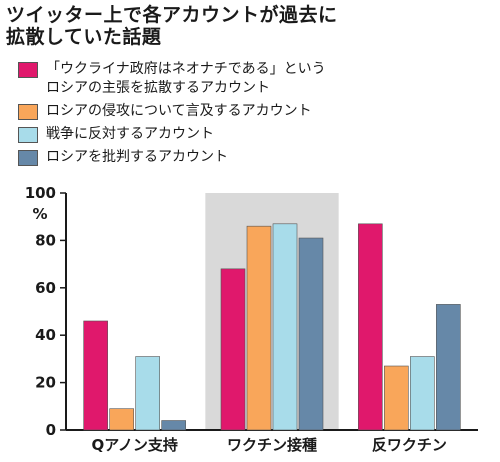 This screenshot has height=462, width=500. Describe the element at coordinates (39, 214) in the screenshot. I see `y-unit-label: %` at that location.